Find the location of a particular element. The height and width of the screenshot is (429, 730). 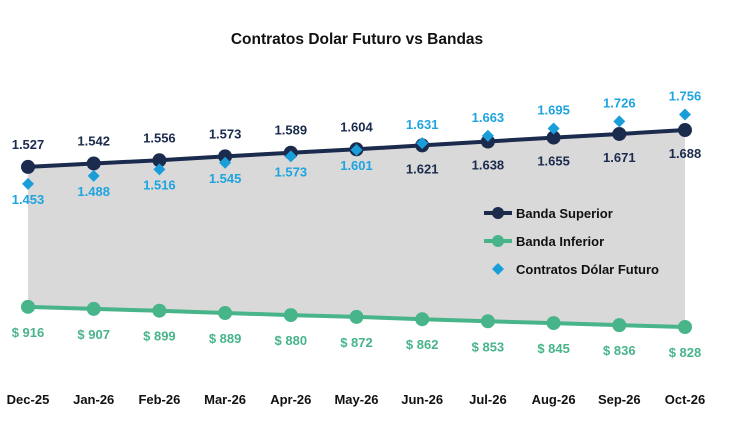

data-label-contratos-dolar-futuro: 1.453 is located at coordinates (28, 199).